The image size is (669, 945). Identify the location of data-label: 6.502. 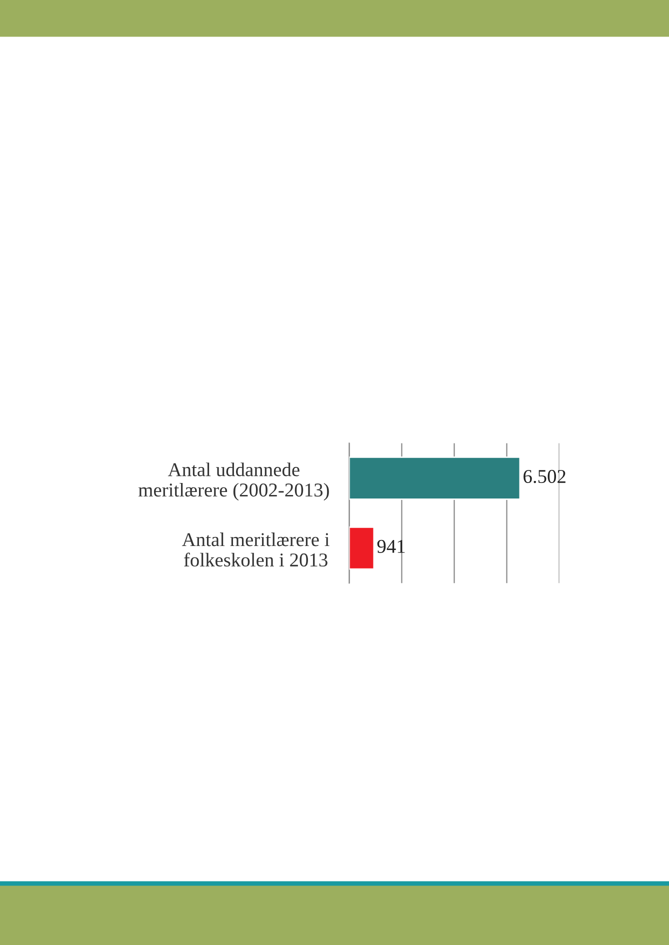
(545, 477).